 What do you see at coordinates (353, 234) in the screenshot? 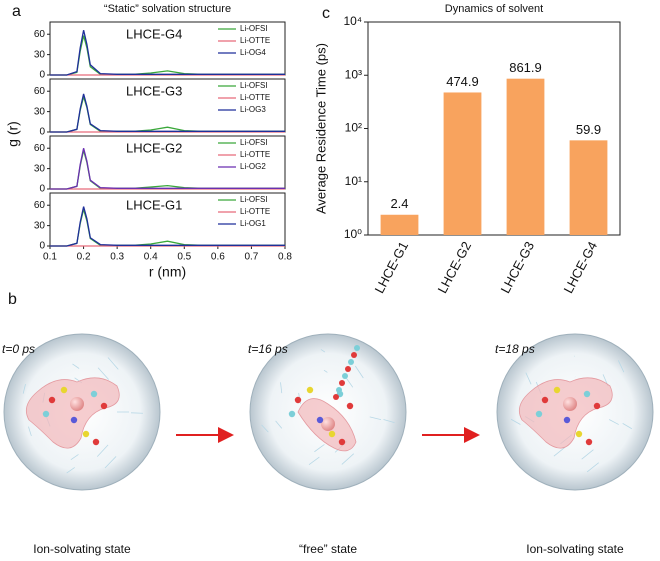
I see `y-tick-label: 10⁰` at bounding box center [353, 234].